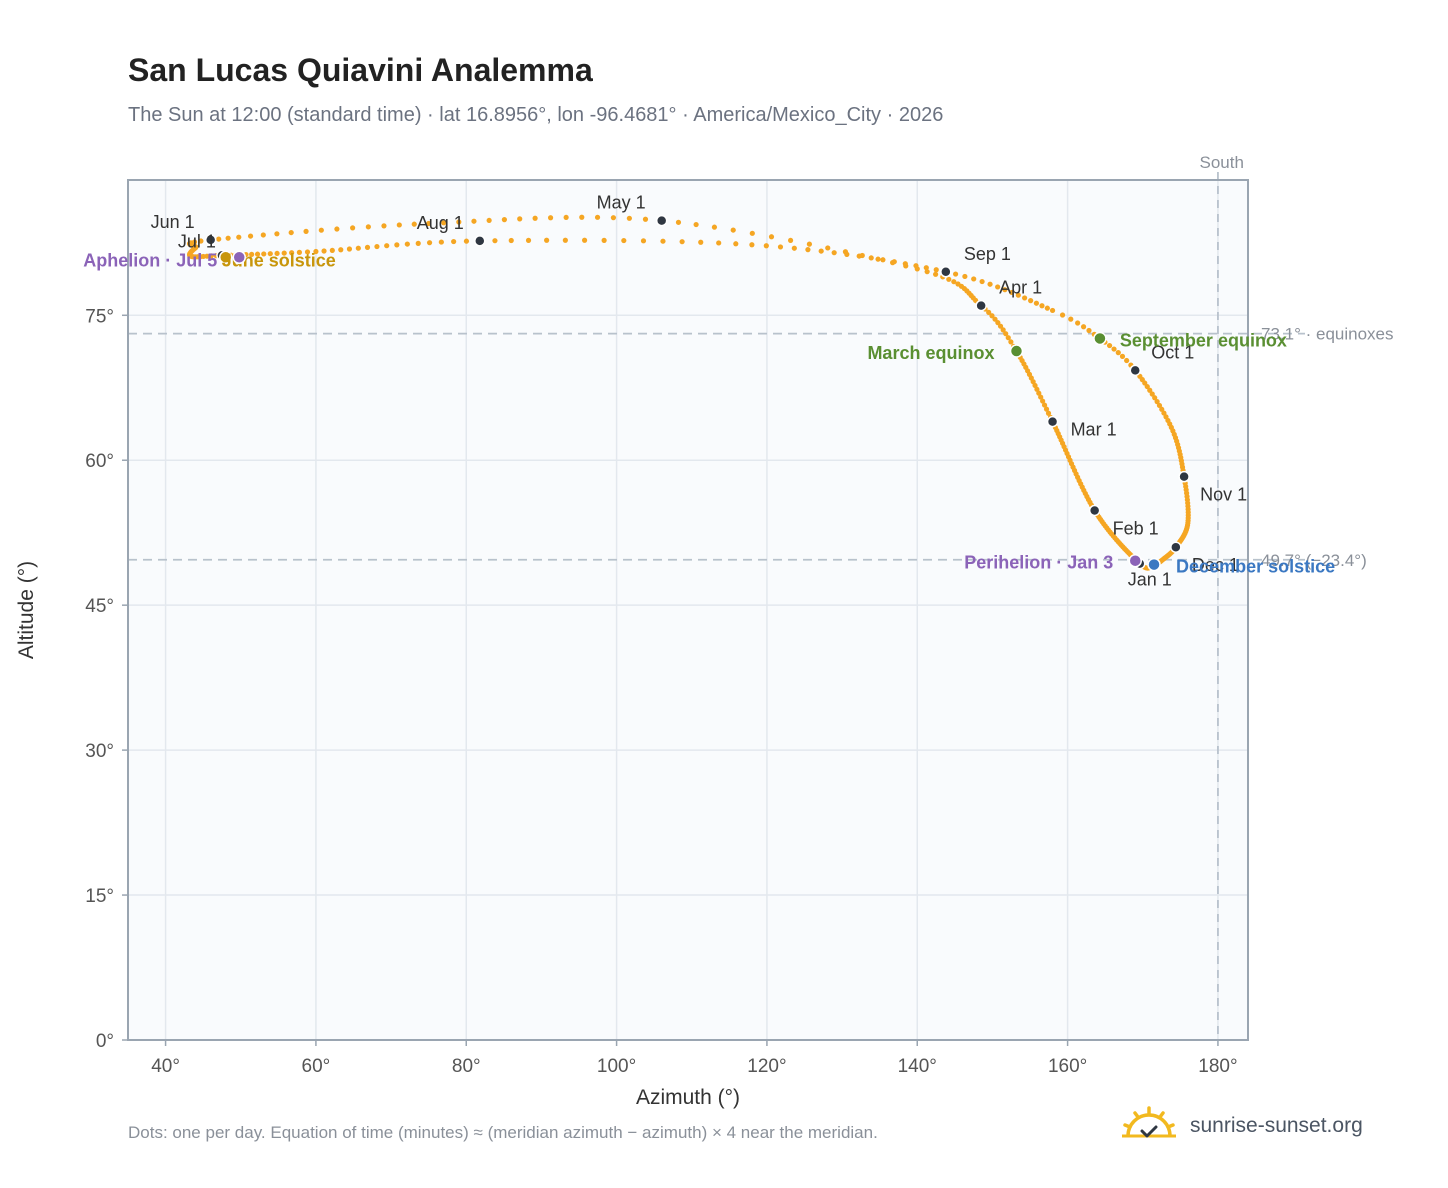 Image resolution: width=1448 pixels, height=1188 pixels. Describe the element at coordinates (1276, 1125) in the screenshot. I see `brand-link: sunrise-sunset.org` at that location.